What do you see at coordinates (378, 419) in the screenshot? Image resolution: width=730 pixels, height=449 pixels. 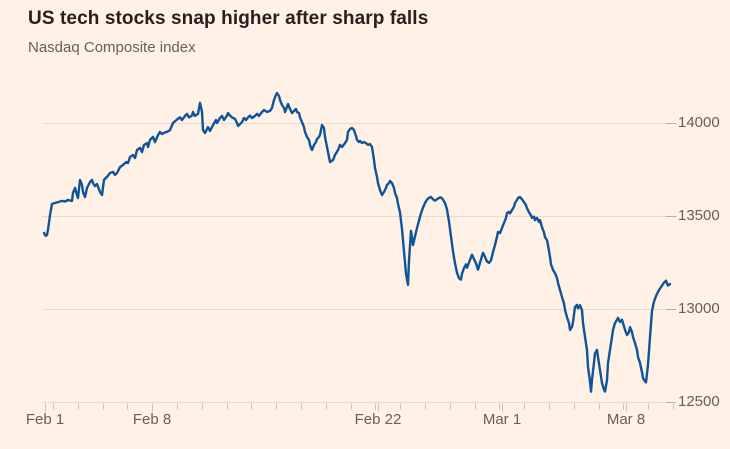 I see `x-axis-label-feb22: Feb 22` at bounding box center [378, 419].